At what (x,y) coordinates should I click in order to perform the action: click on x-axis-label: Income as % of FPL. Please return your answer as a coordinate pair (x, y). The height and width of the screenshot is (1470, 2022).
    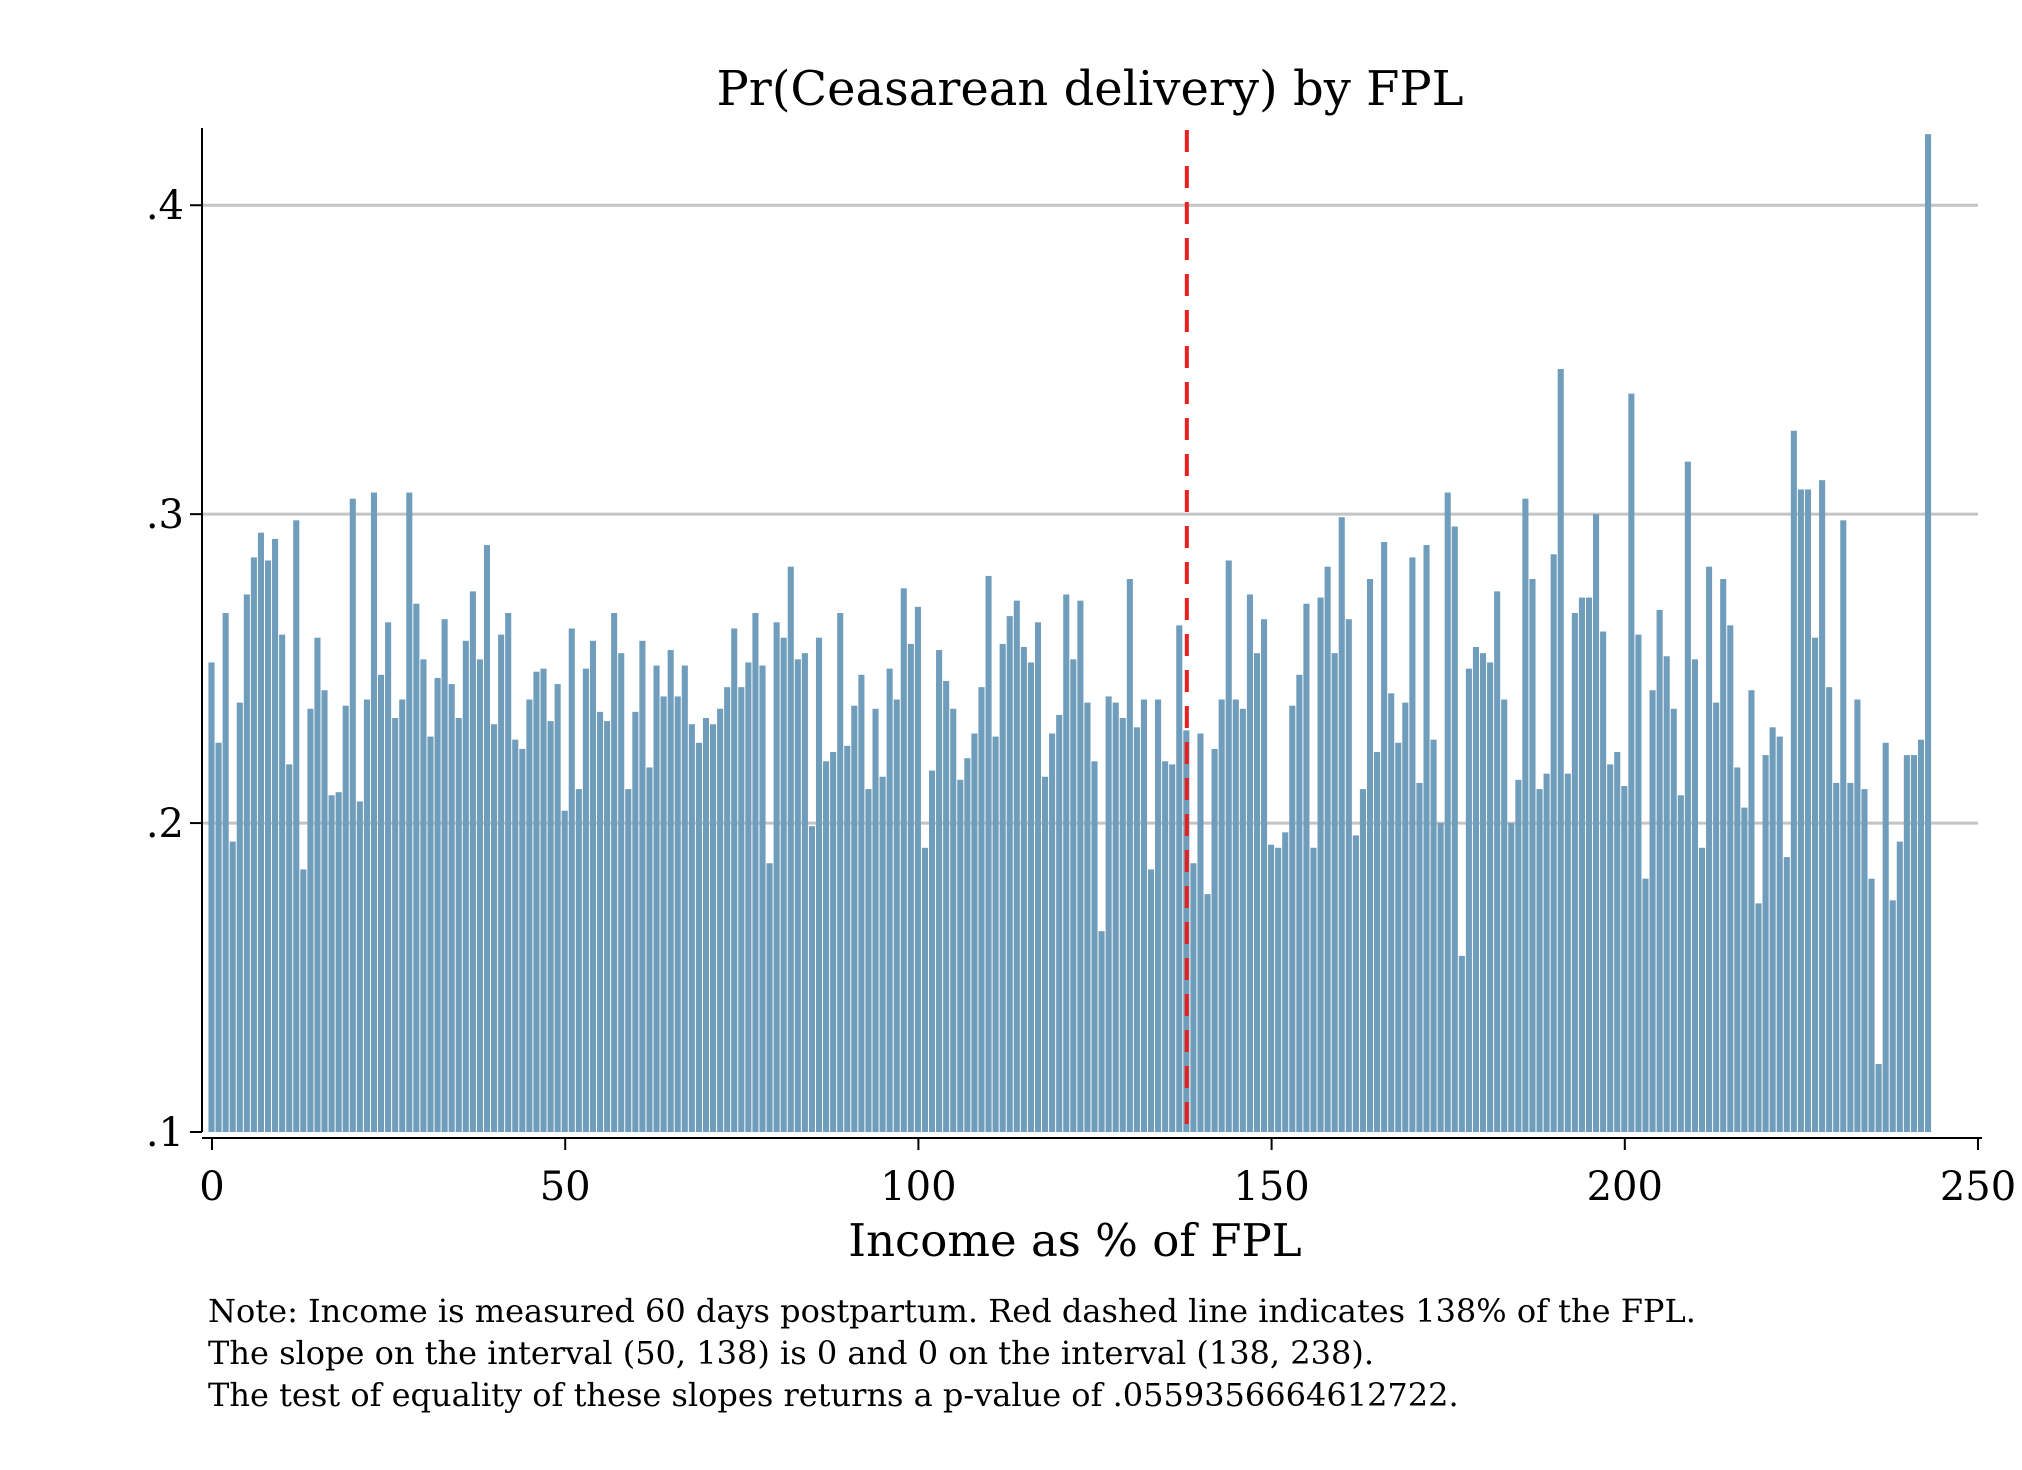
    Looking at the image, I should click on (1074, 1240).